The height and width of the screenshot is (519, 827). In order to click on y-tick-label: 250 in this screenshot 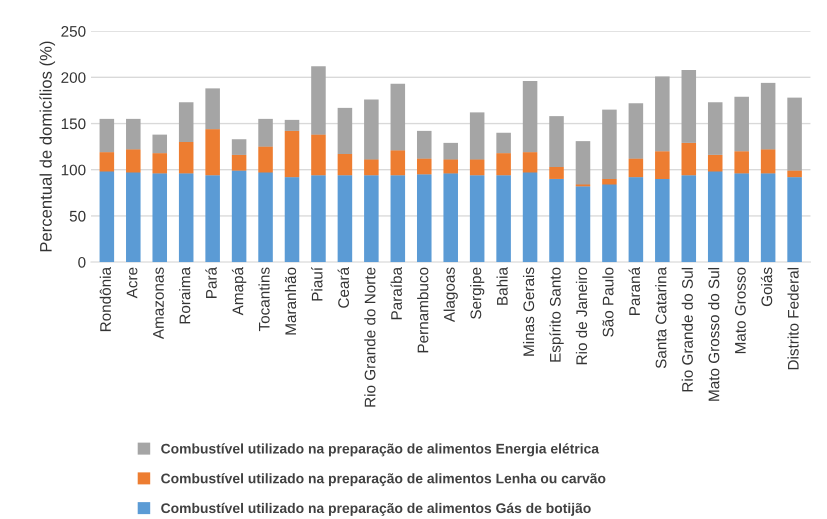, I will do `click(73, 31)`.